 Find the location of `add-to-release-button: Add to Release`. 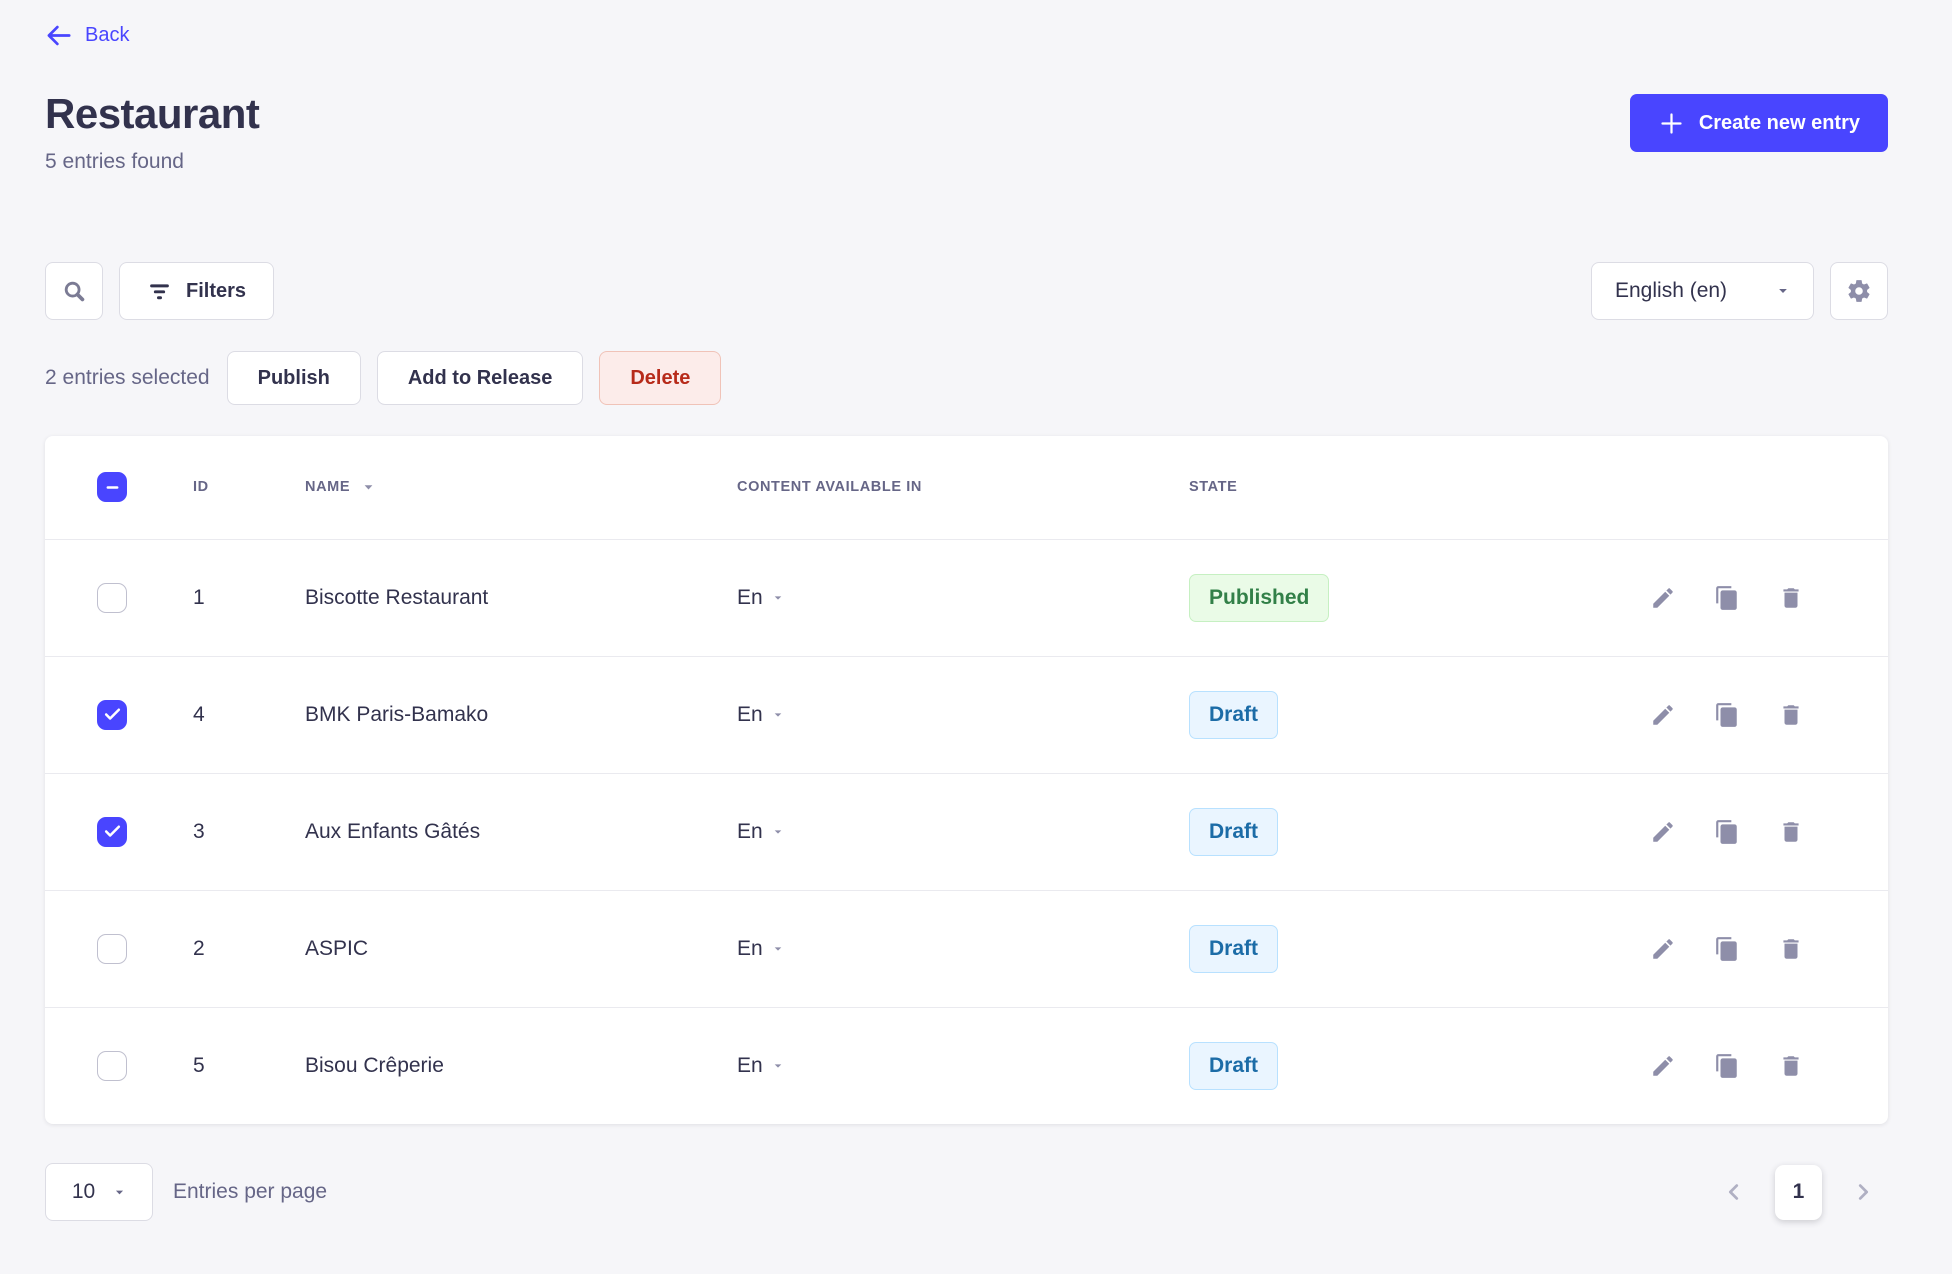

add-to-release-button: Add to Release is located at coordinates (480, 378).